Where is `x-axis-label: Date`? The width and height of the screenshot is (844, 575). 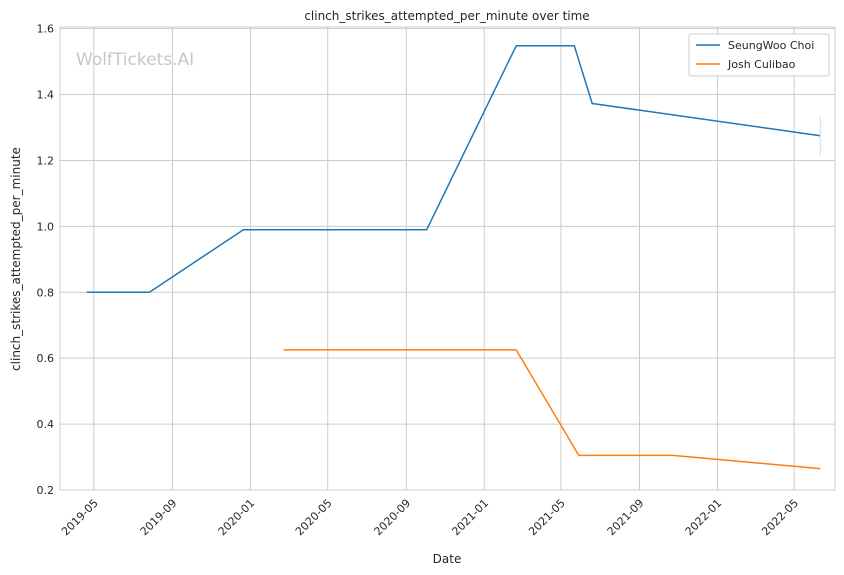 x-axis-label: Date is located at coordinates (447, 559).